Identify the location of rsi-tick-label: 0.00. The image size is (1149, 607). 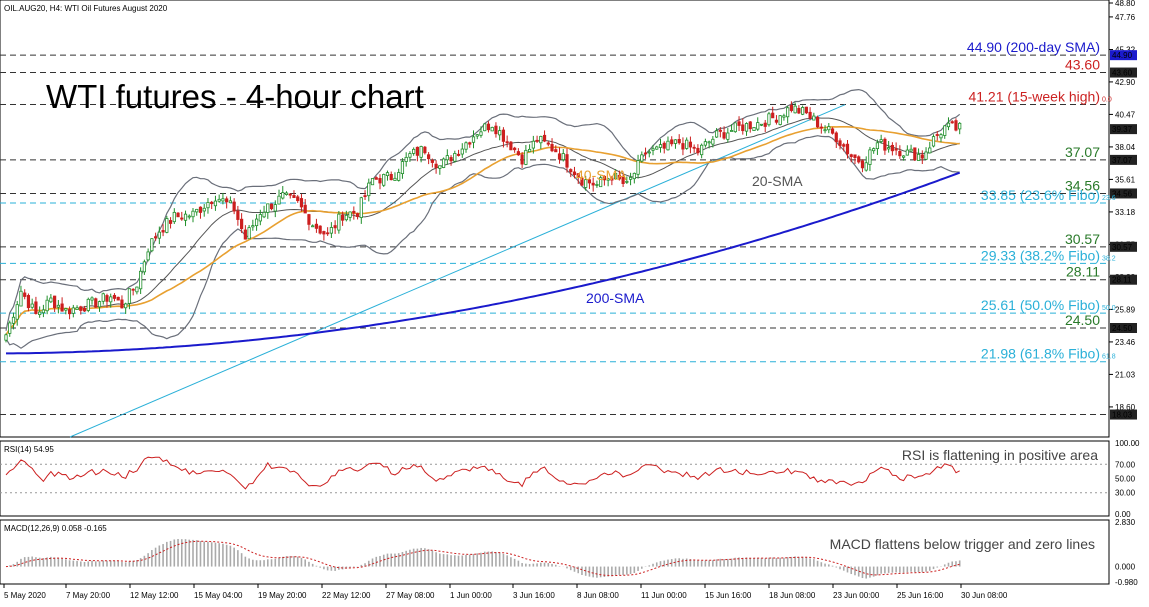
(1123, 514).